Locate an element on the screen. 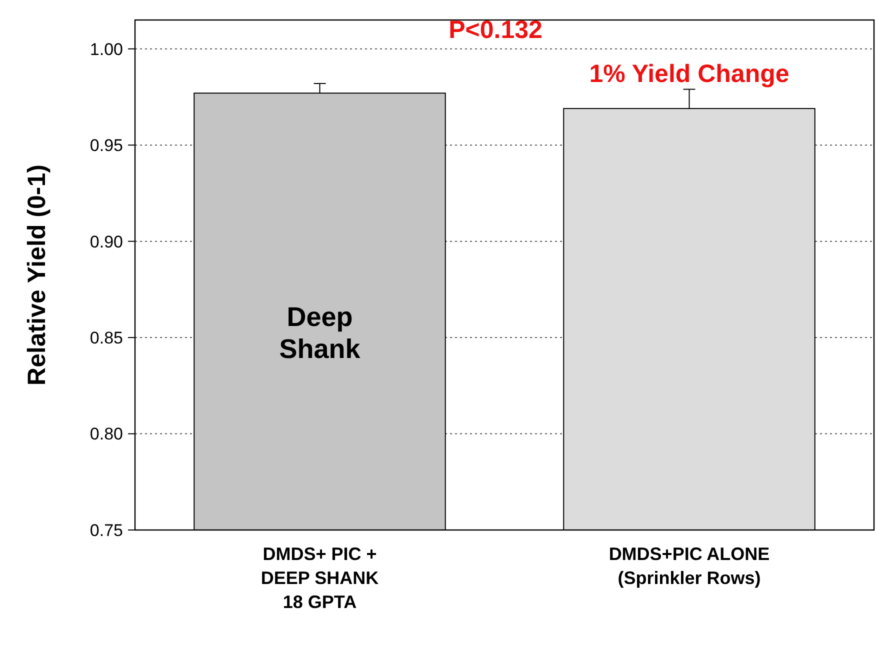  annotation: 1% Yield Change is located at coordinates (689, 74).